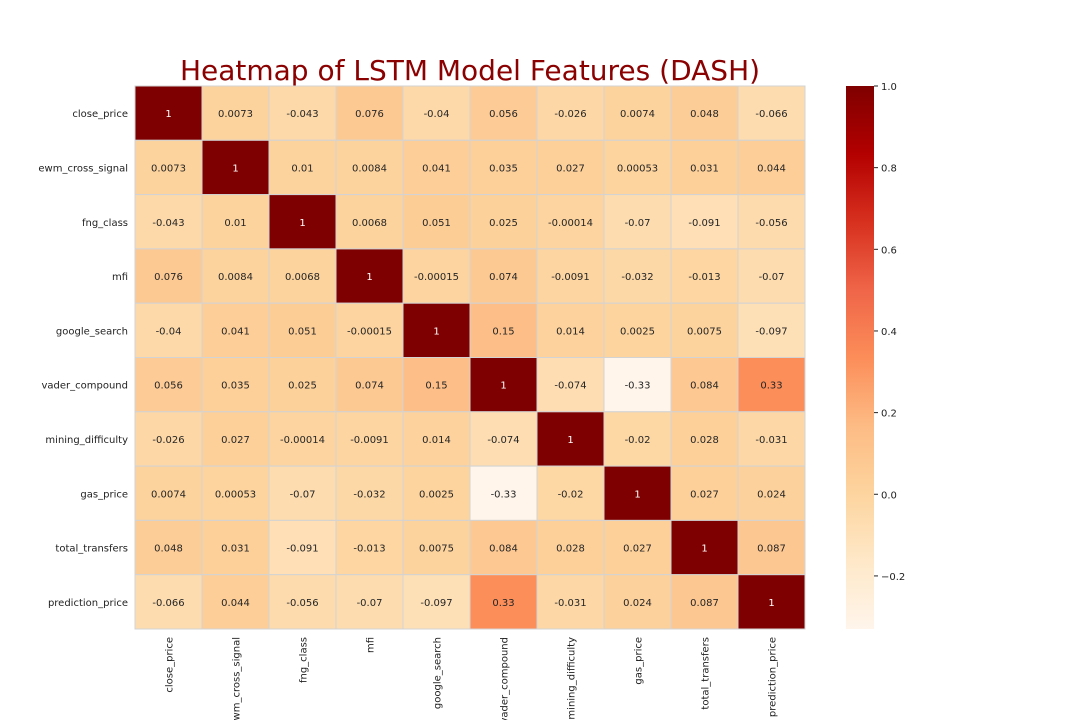  I want to click on cell-value-label: 0.087, so click(704, 603).